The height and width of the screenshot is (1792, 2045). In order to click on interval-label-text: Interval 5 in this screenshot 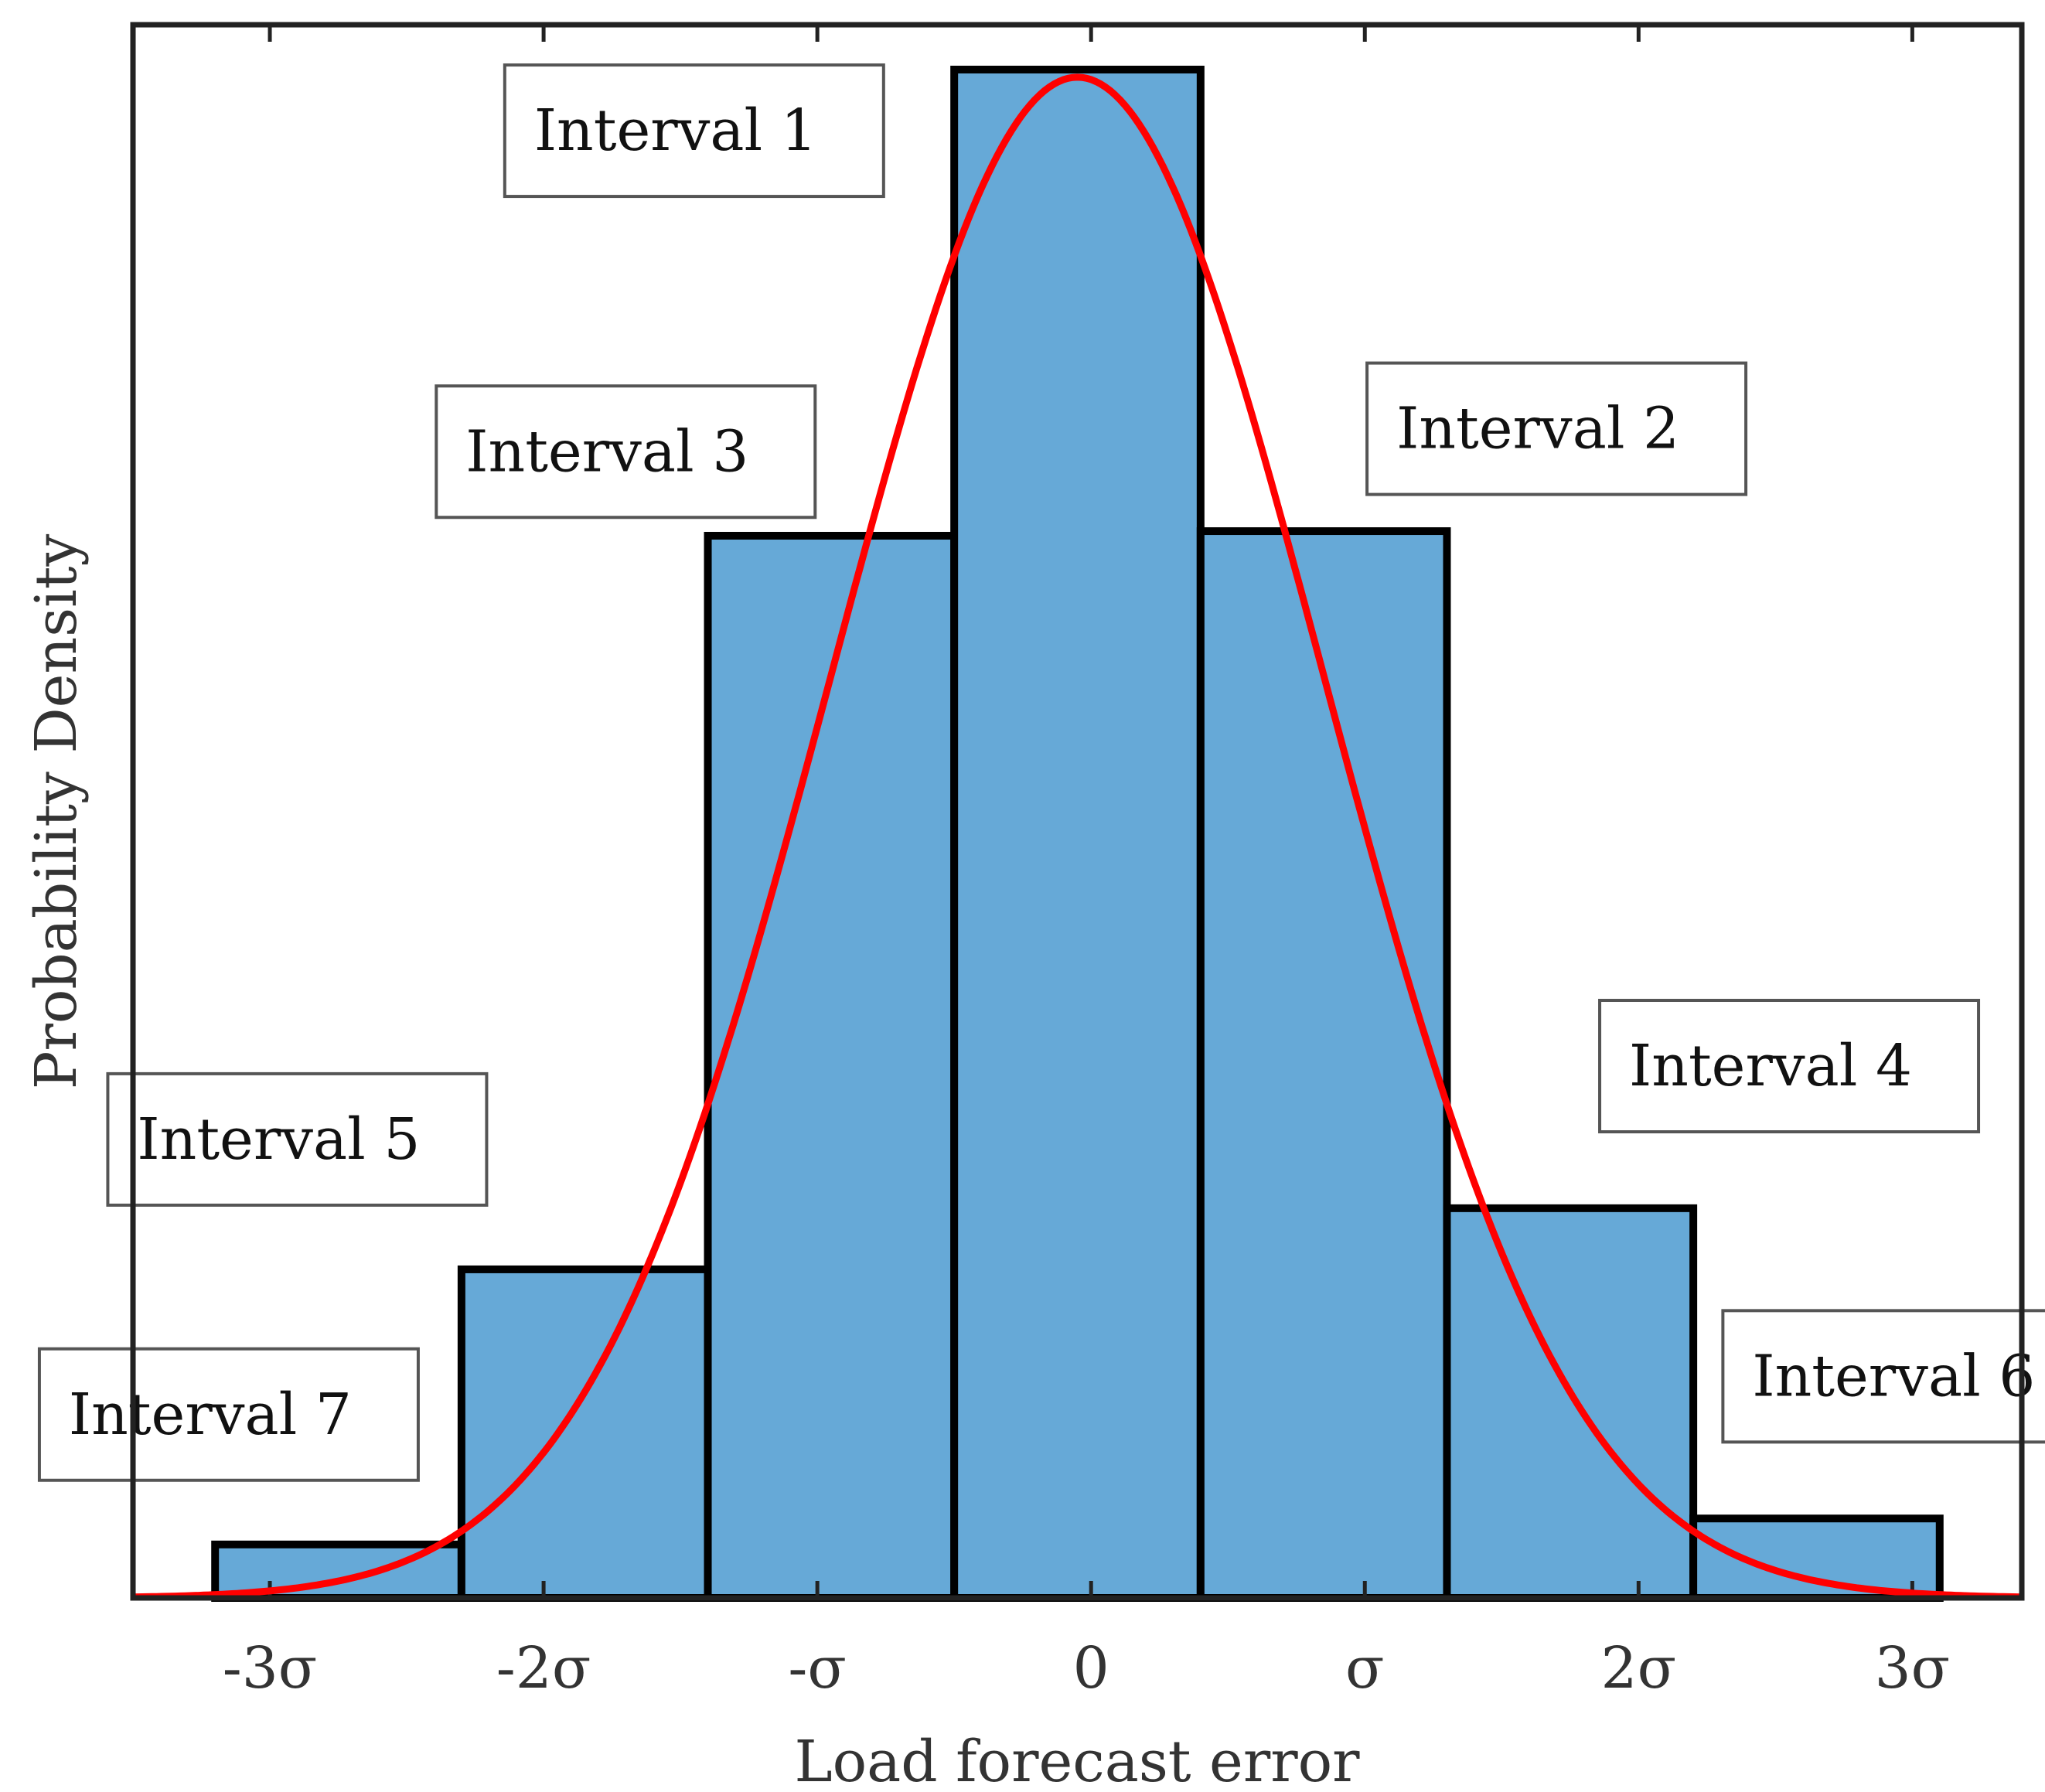, I will do `click(279, 1139)`.